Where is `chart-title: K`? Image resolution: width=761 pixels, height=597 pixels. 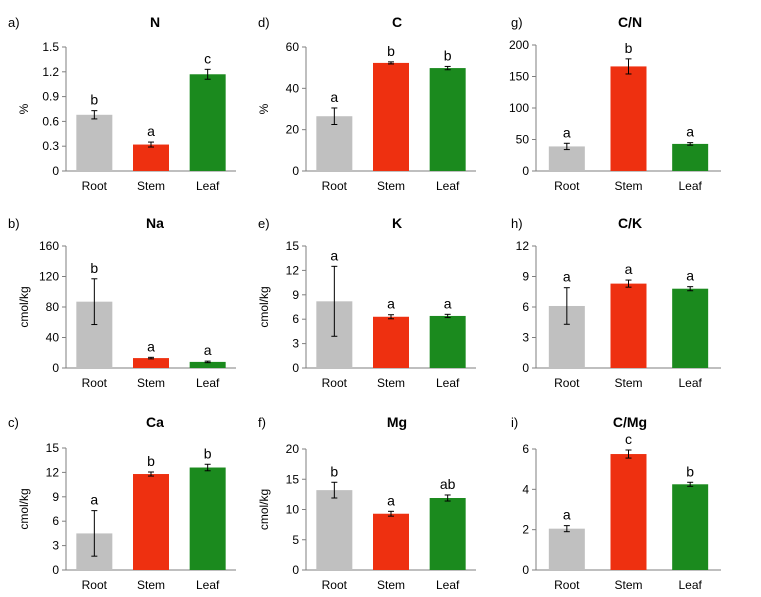 chart-title: K is located at coordinates (397, 223).